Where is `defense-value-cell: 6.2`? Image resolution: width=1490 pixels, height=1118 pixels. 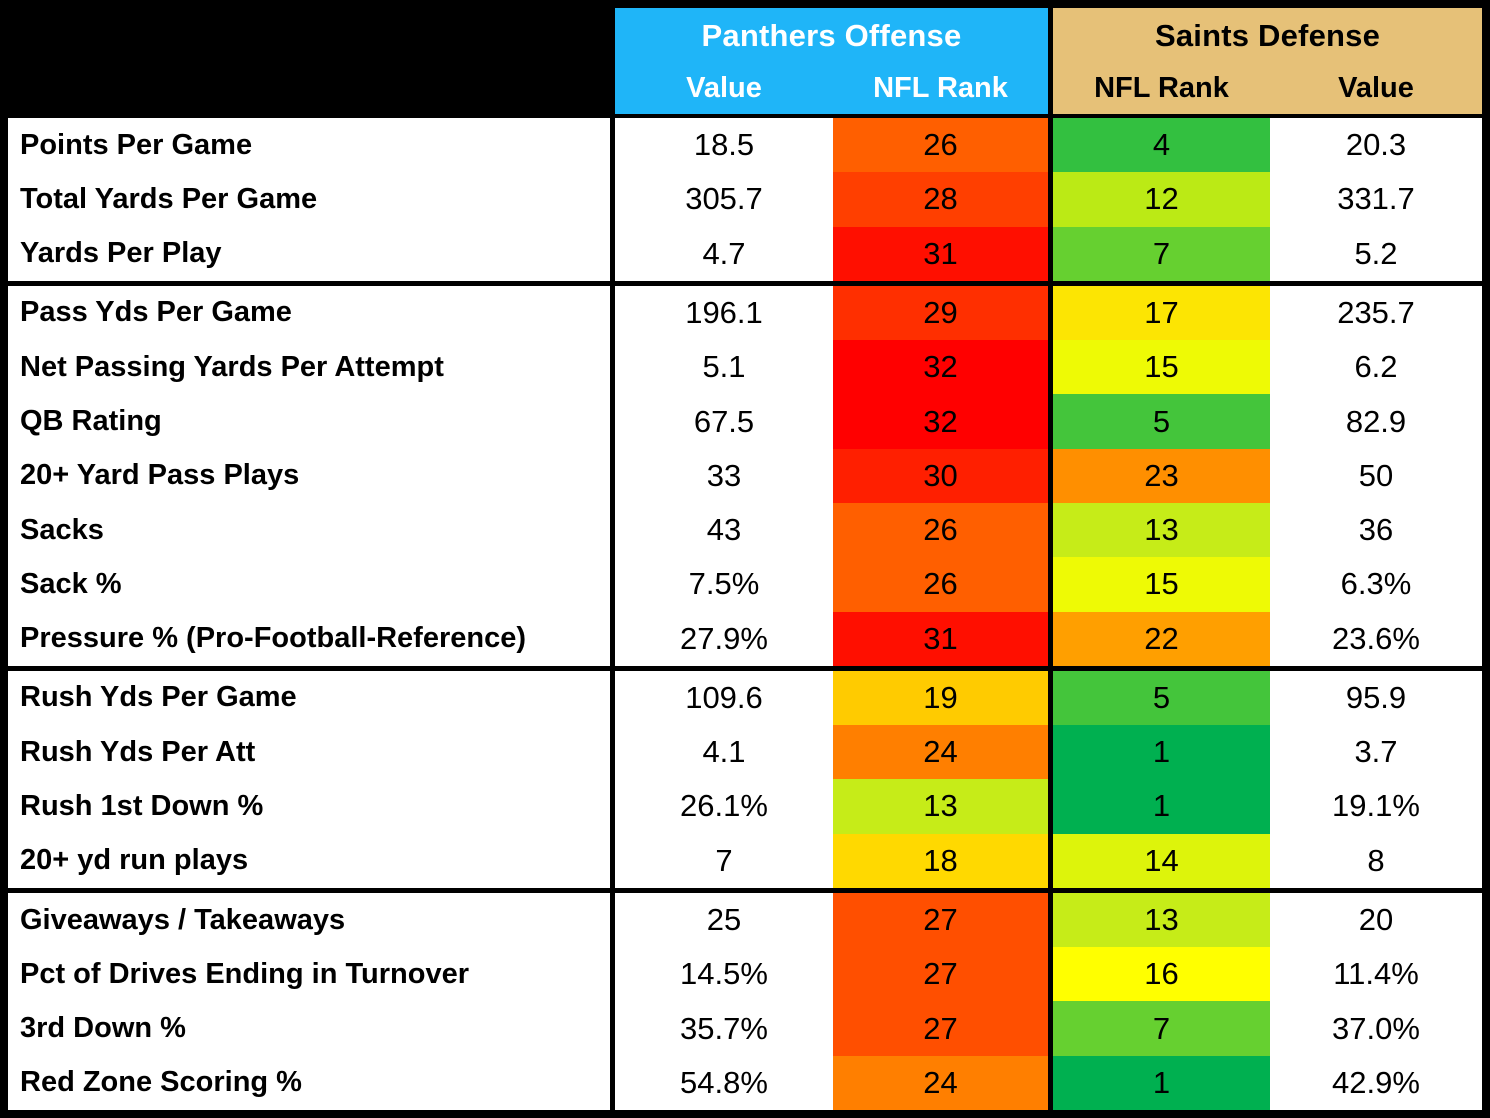
defense-value-cell: 6.2 is located at coordinates (1376, 367).